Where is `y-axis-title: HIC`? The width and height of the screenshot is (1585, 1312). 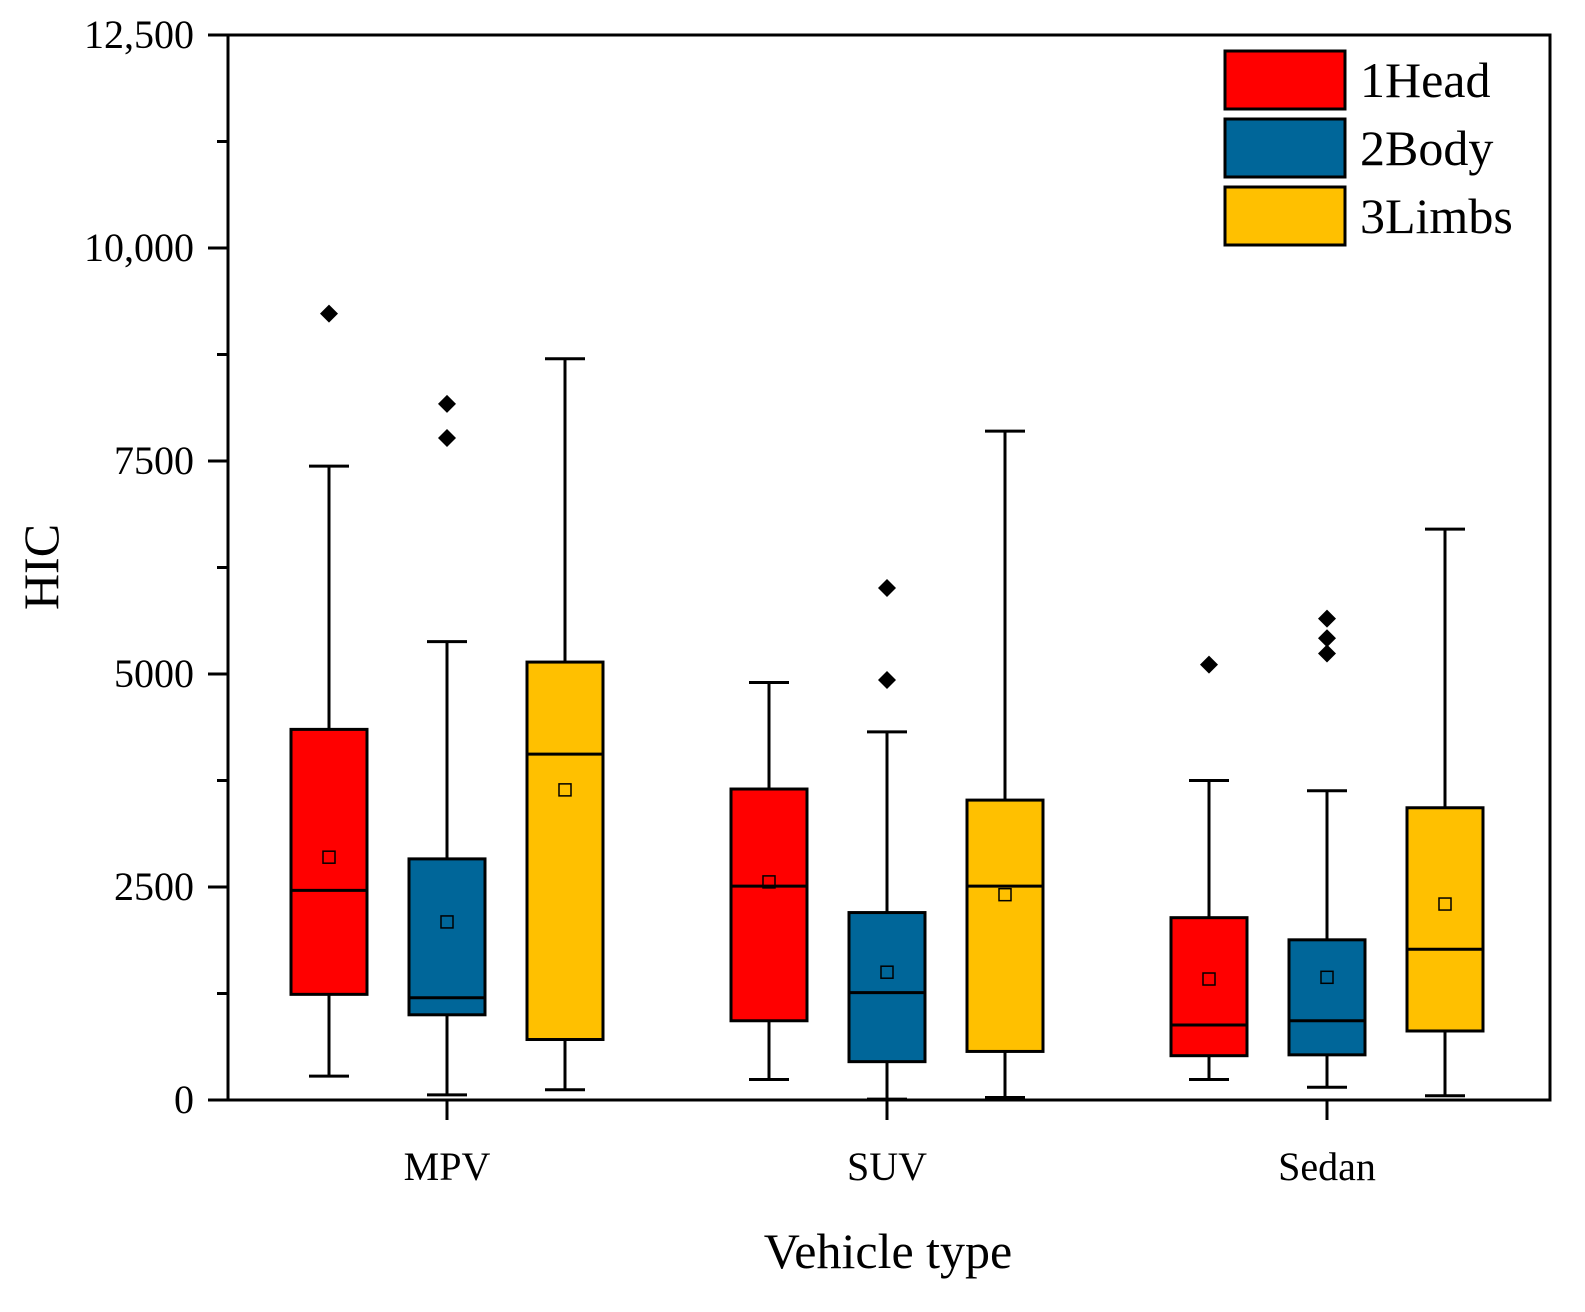
y-axis-title: HIC is located at coordinates (41, 567).